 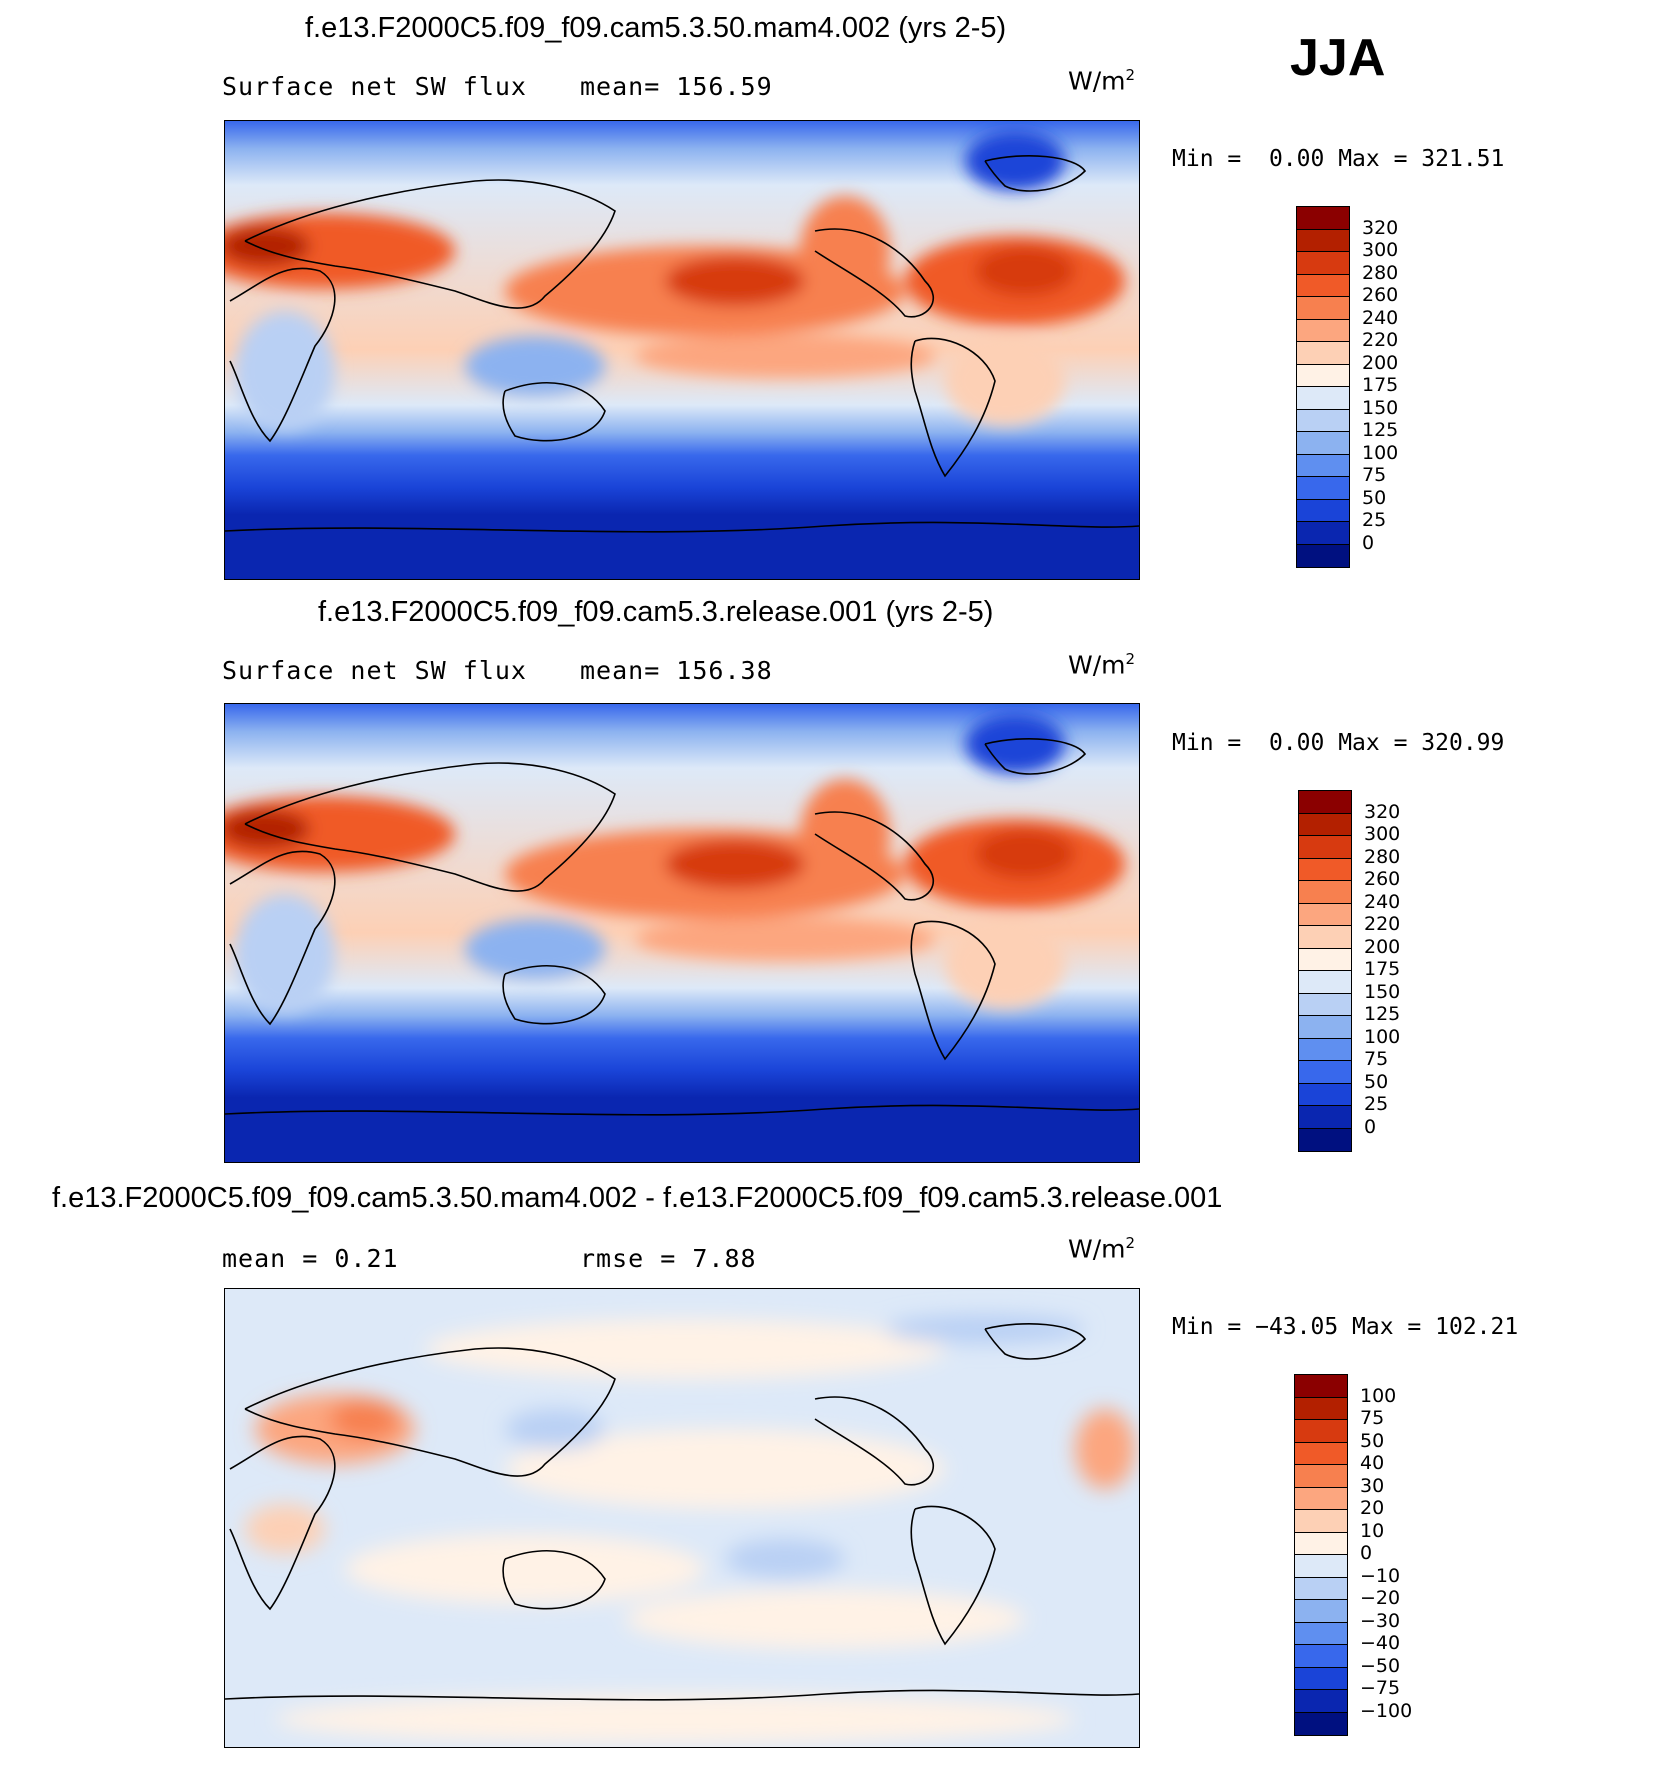 I want to click on panel-1-colorbar-label: 75, so click(x=1374, y=475).